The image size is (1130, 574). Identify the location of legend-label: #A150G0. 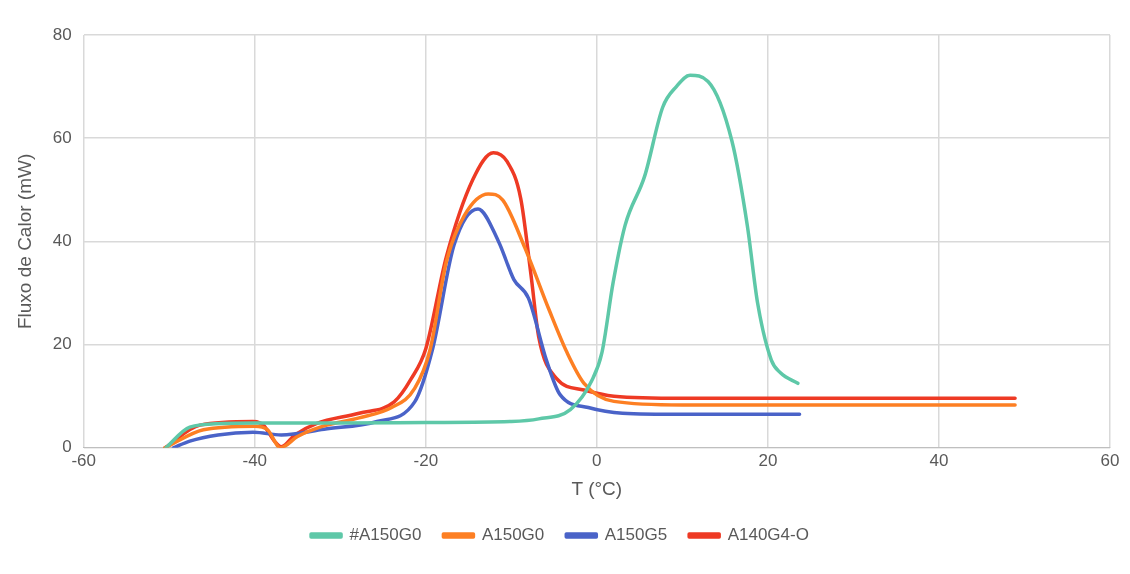
(385, 535).